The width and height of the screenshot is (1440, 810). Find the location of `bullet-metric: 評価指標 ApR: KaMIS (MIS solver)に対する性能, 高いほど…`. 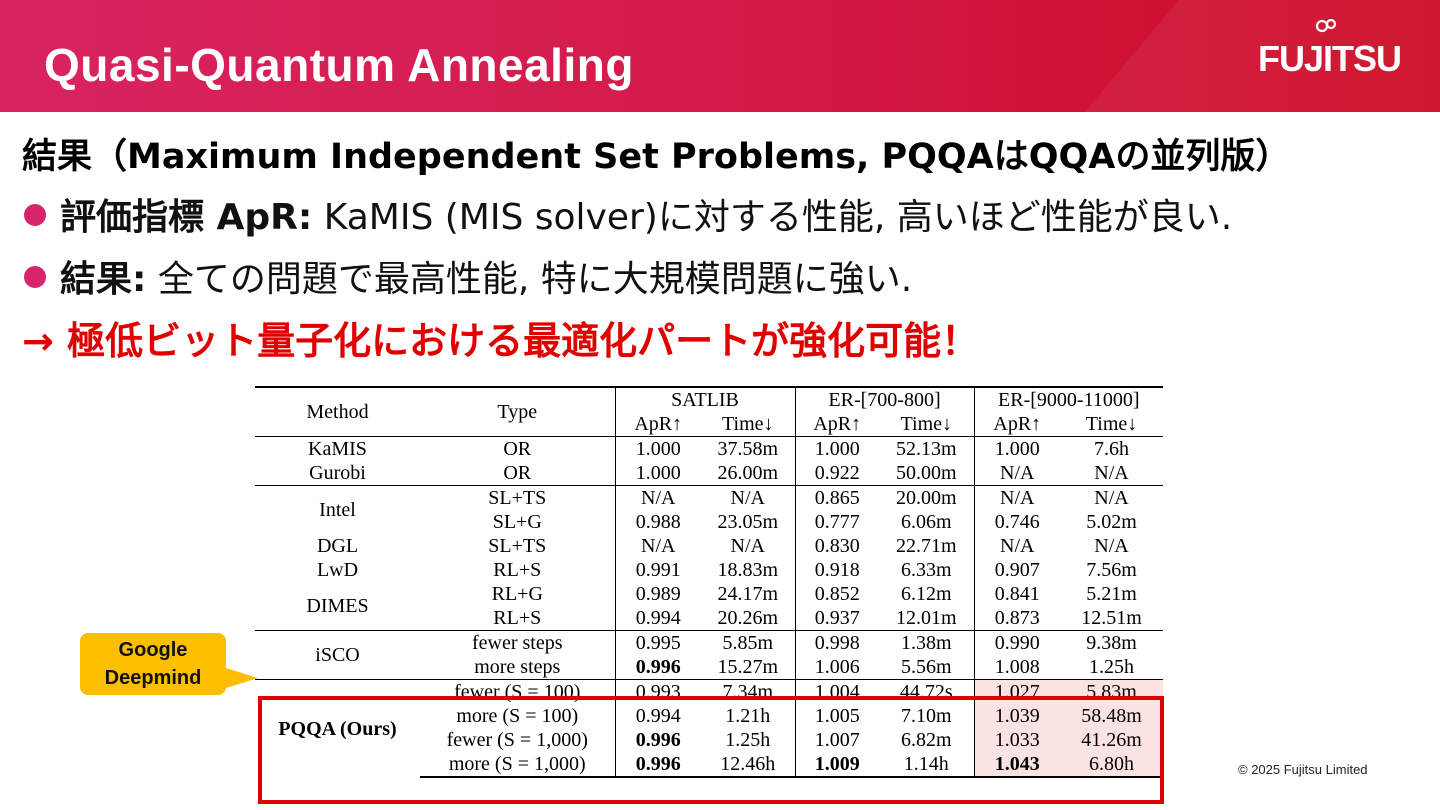

bullet-metric: 評価指標 ApR: KaMIS (MIS solver)に対する性能, 高いほど… is located at coordinates (628, 214).